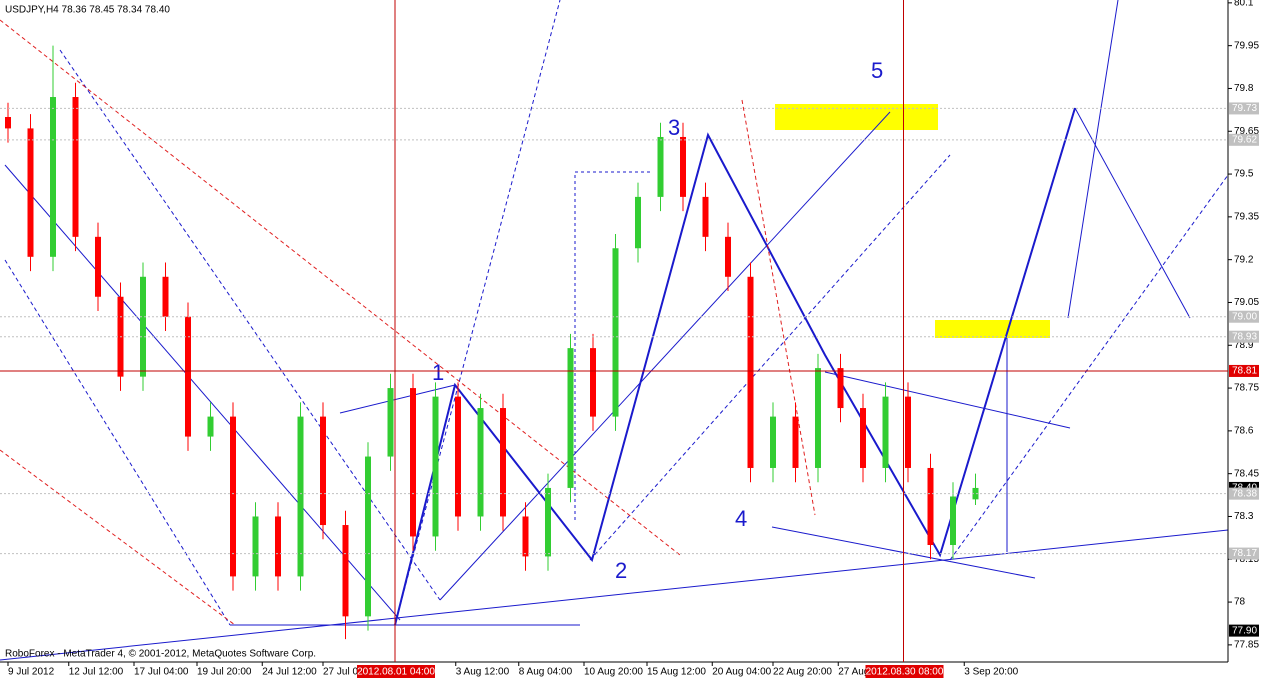 Image resolution: width=1269 pixels, height=684 pixels. I want to click on y-tick-label: 79.65, so click(1246, 131).